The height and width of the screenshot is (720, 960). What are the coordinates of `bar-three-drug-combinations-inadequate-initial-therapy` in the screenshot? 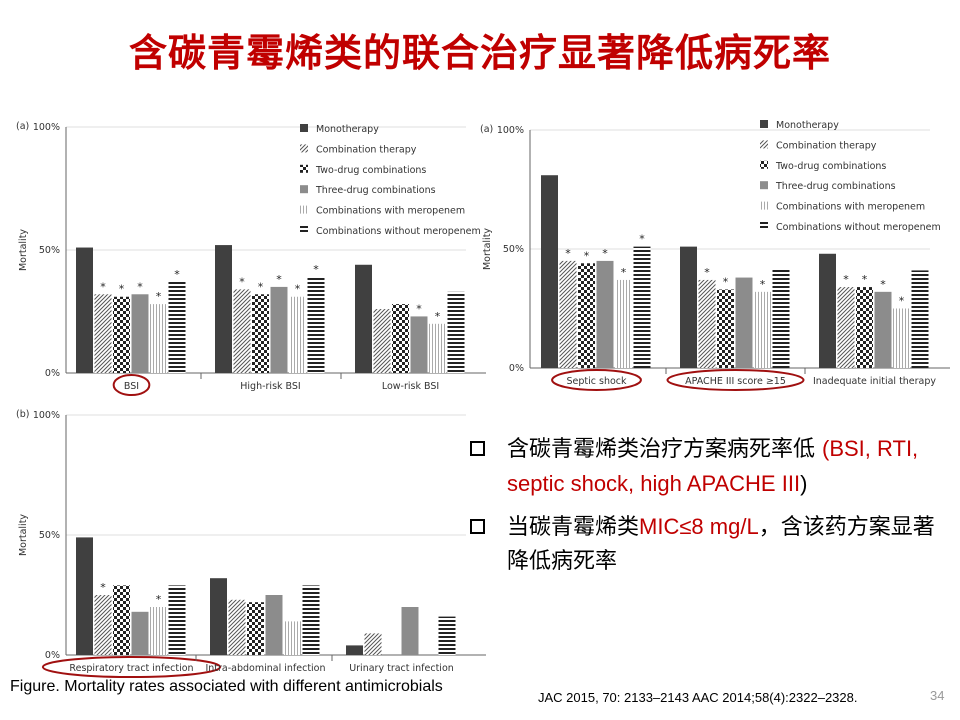 It's located at (883, 329).